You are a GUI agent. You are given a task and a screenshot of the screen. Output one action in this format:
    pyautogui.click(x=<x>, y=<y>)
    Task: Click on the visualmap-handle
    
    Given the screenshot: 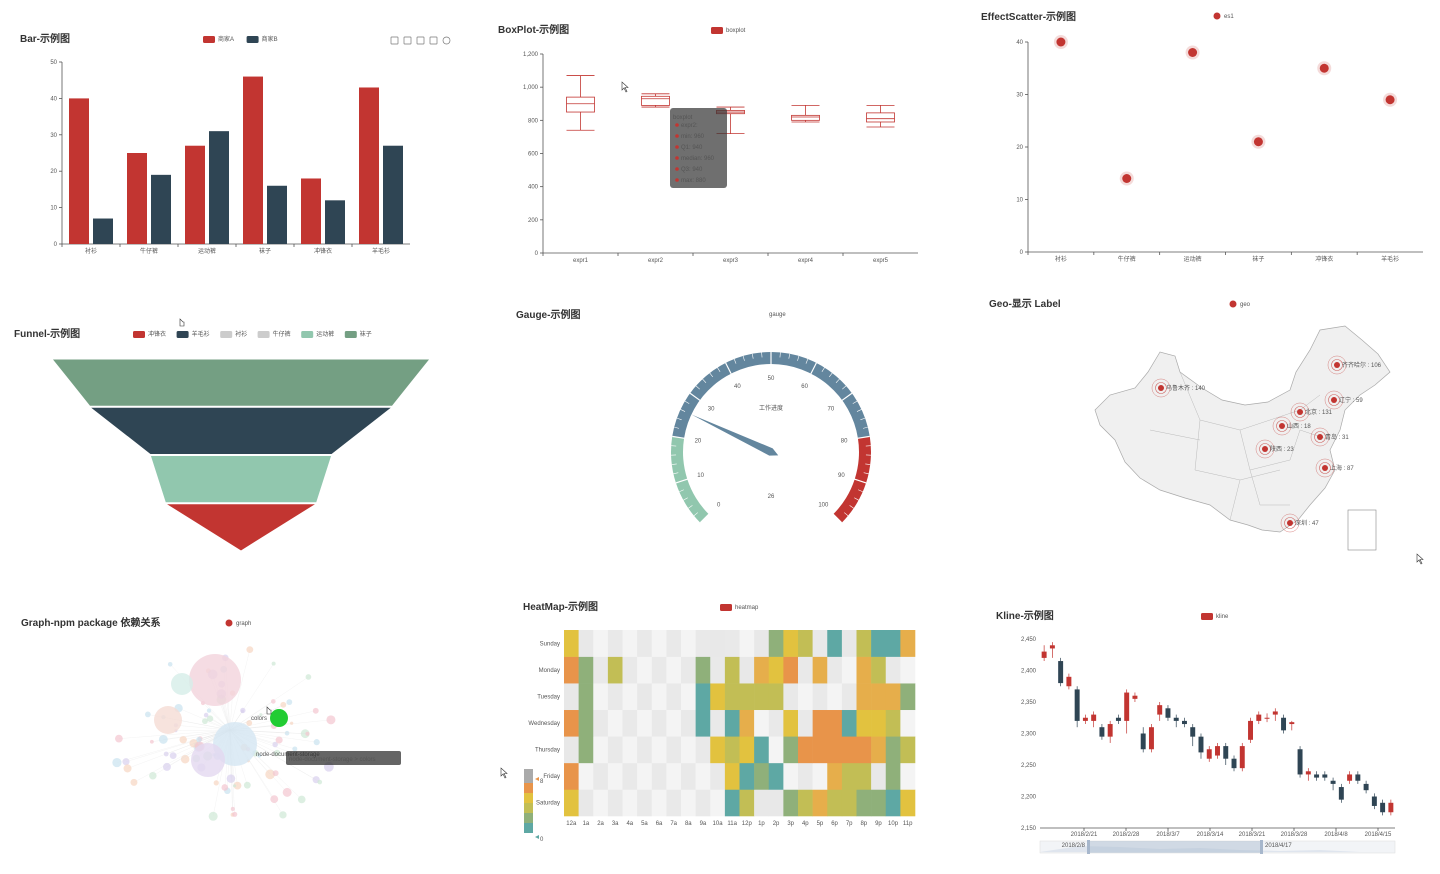 What is the action you would take?
    pyautogui.click(x=537, y=779)
    